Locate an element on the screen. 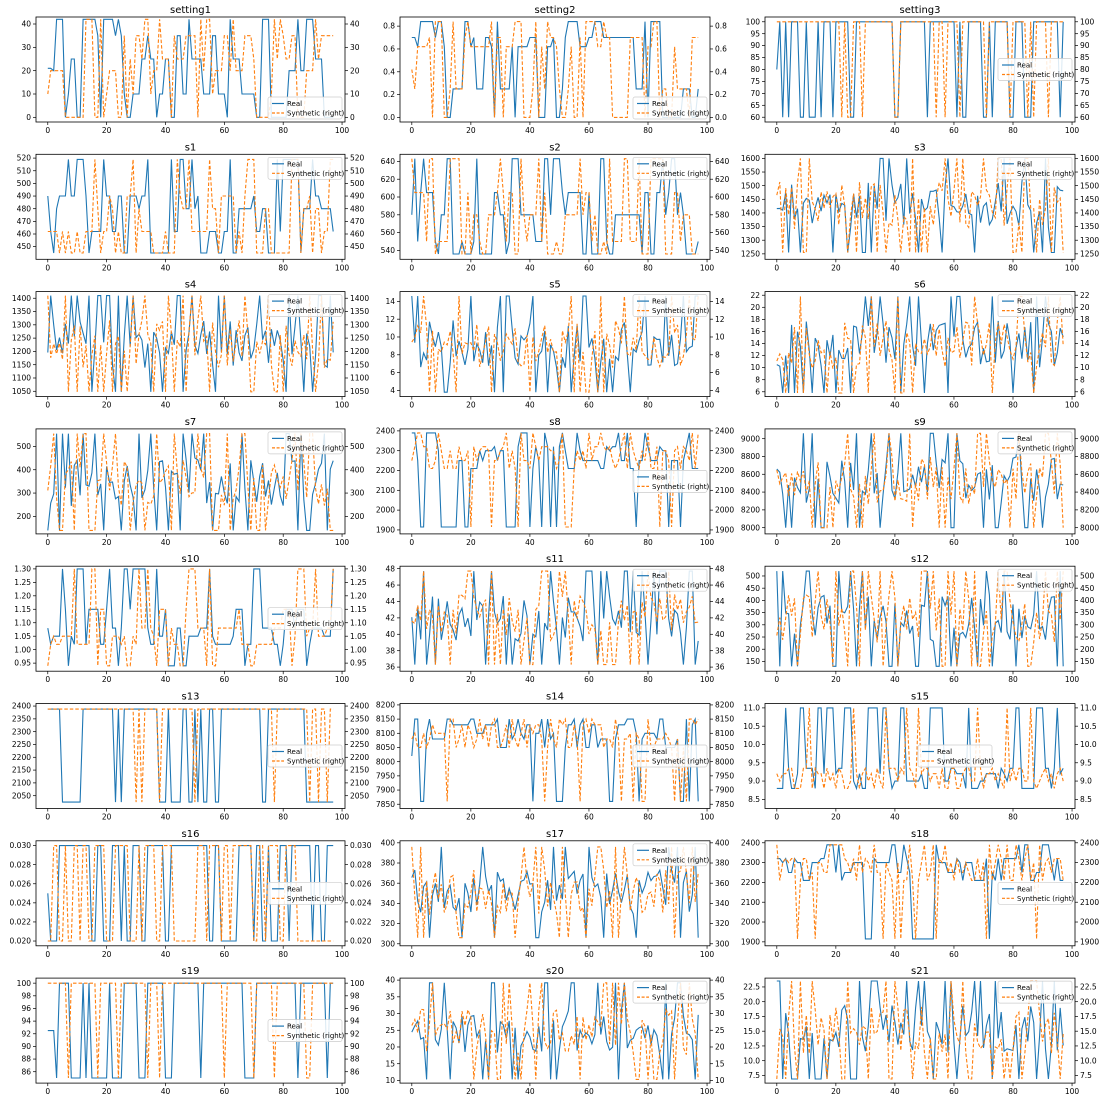 The width and height of the screenshot is (1100, 1100). y-tick-label: 0.95 is located at coordinates (22, 663).